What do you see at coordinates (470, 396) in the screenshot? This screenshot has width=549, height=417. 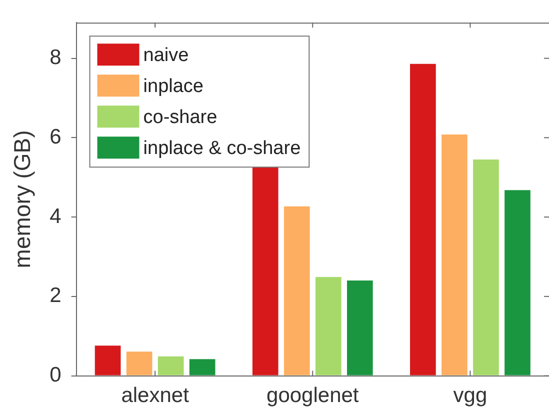 I see `x-tick-label: vgg` at bounding box center [470, 396].